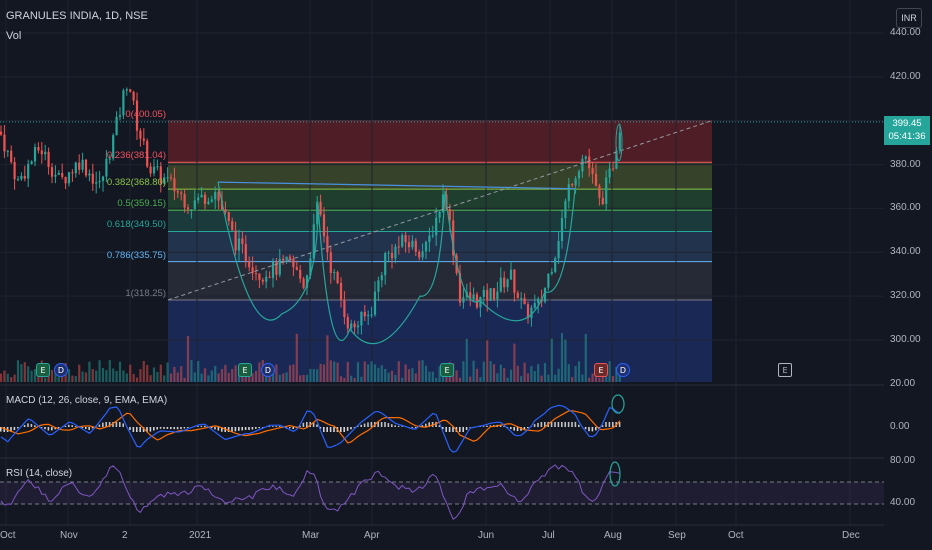 Image resolution: width=932 pixels, height=550 pixels. What do you see at coordinates (87, 400) in the screenshot?
I see `macd-indicator-label: MACD (12, 26, close, 9, EMA, EMA)` at bounding box center [87, 400].